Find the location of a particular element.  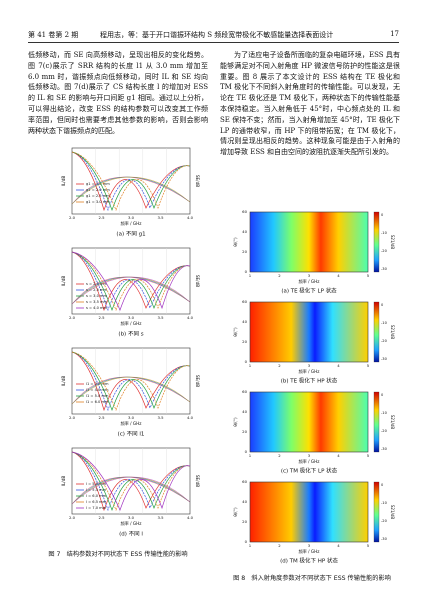

header-rule is located at coordinates (213, 42).